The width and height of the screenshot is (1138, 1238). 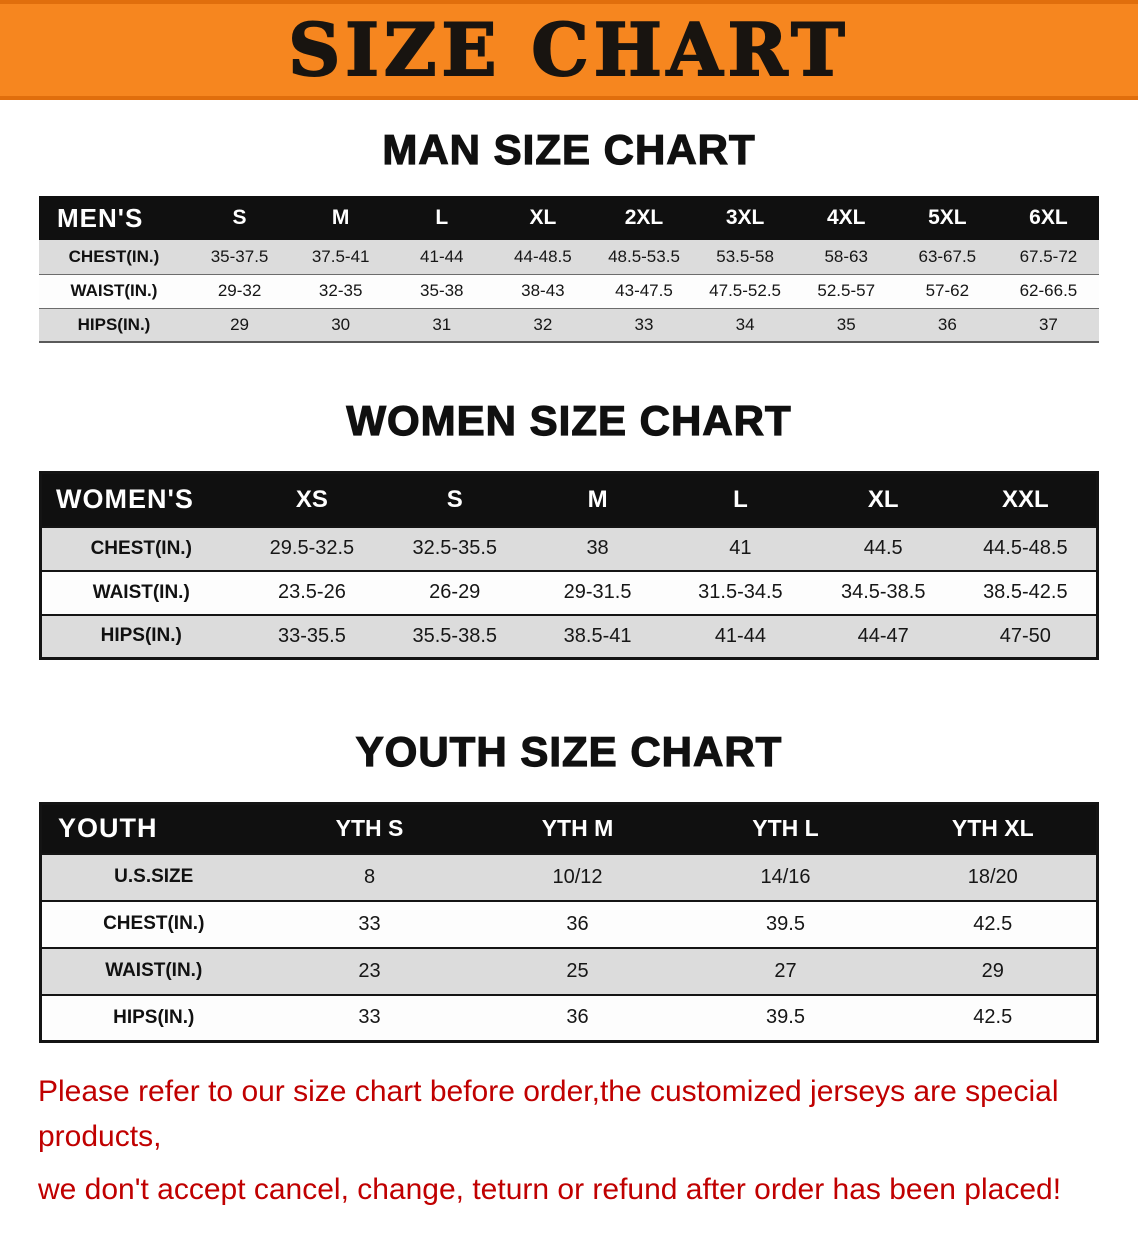 What do you see at coordinates (114, 218) in the screenshot?
I see `table-corner-label: MEN'S` at bounding box center [114, 218].